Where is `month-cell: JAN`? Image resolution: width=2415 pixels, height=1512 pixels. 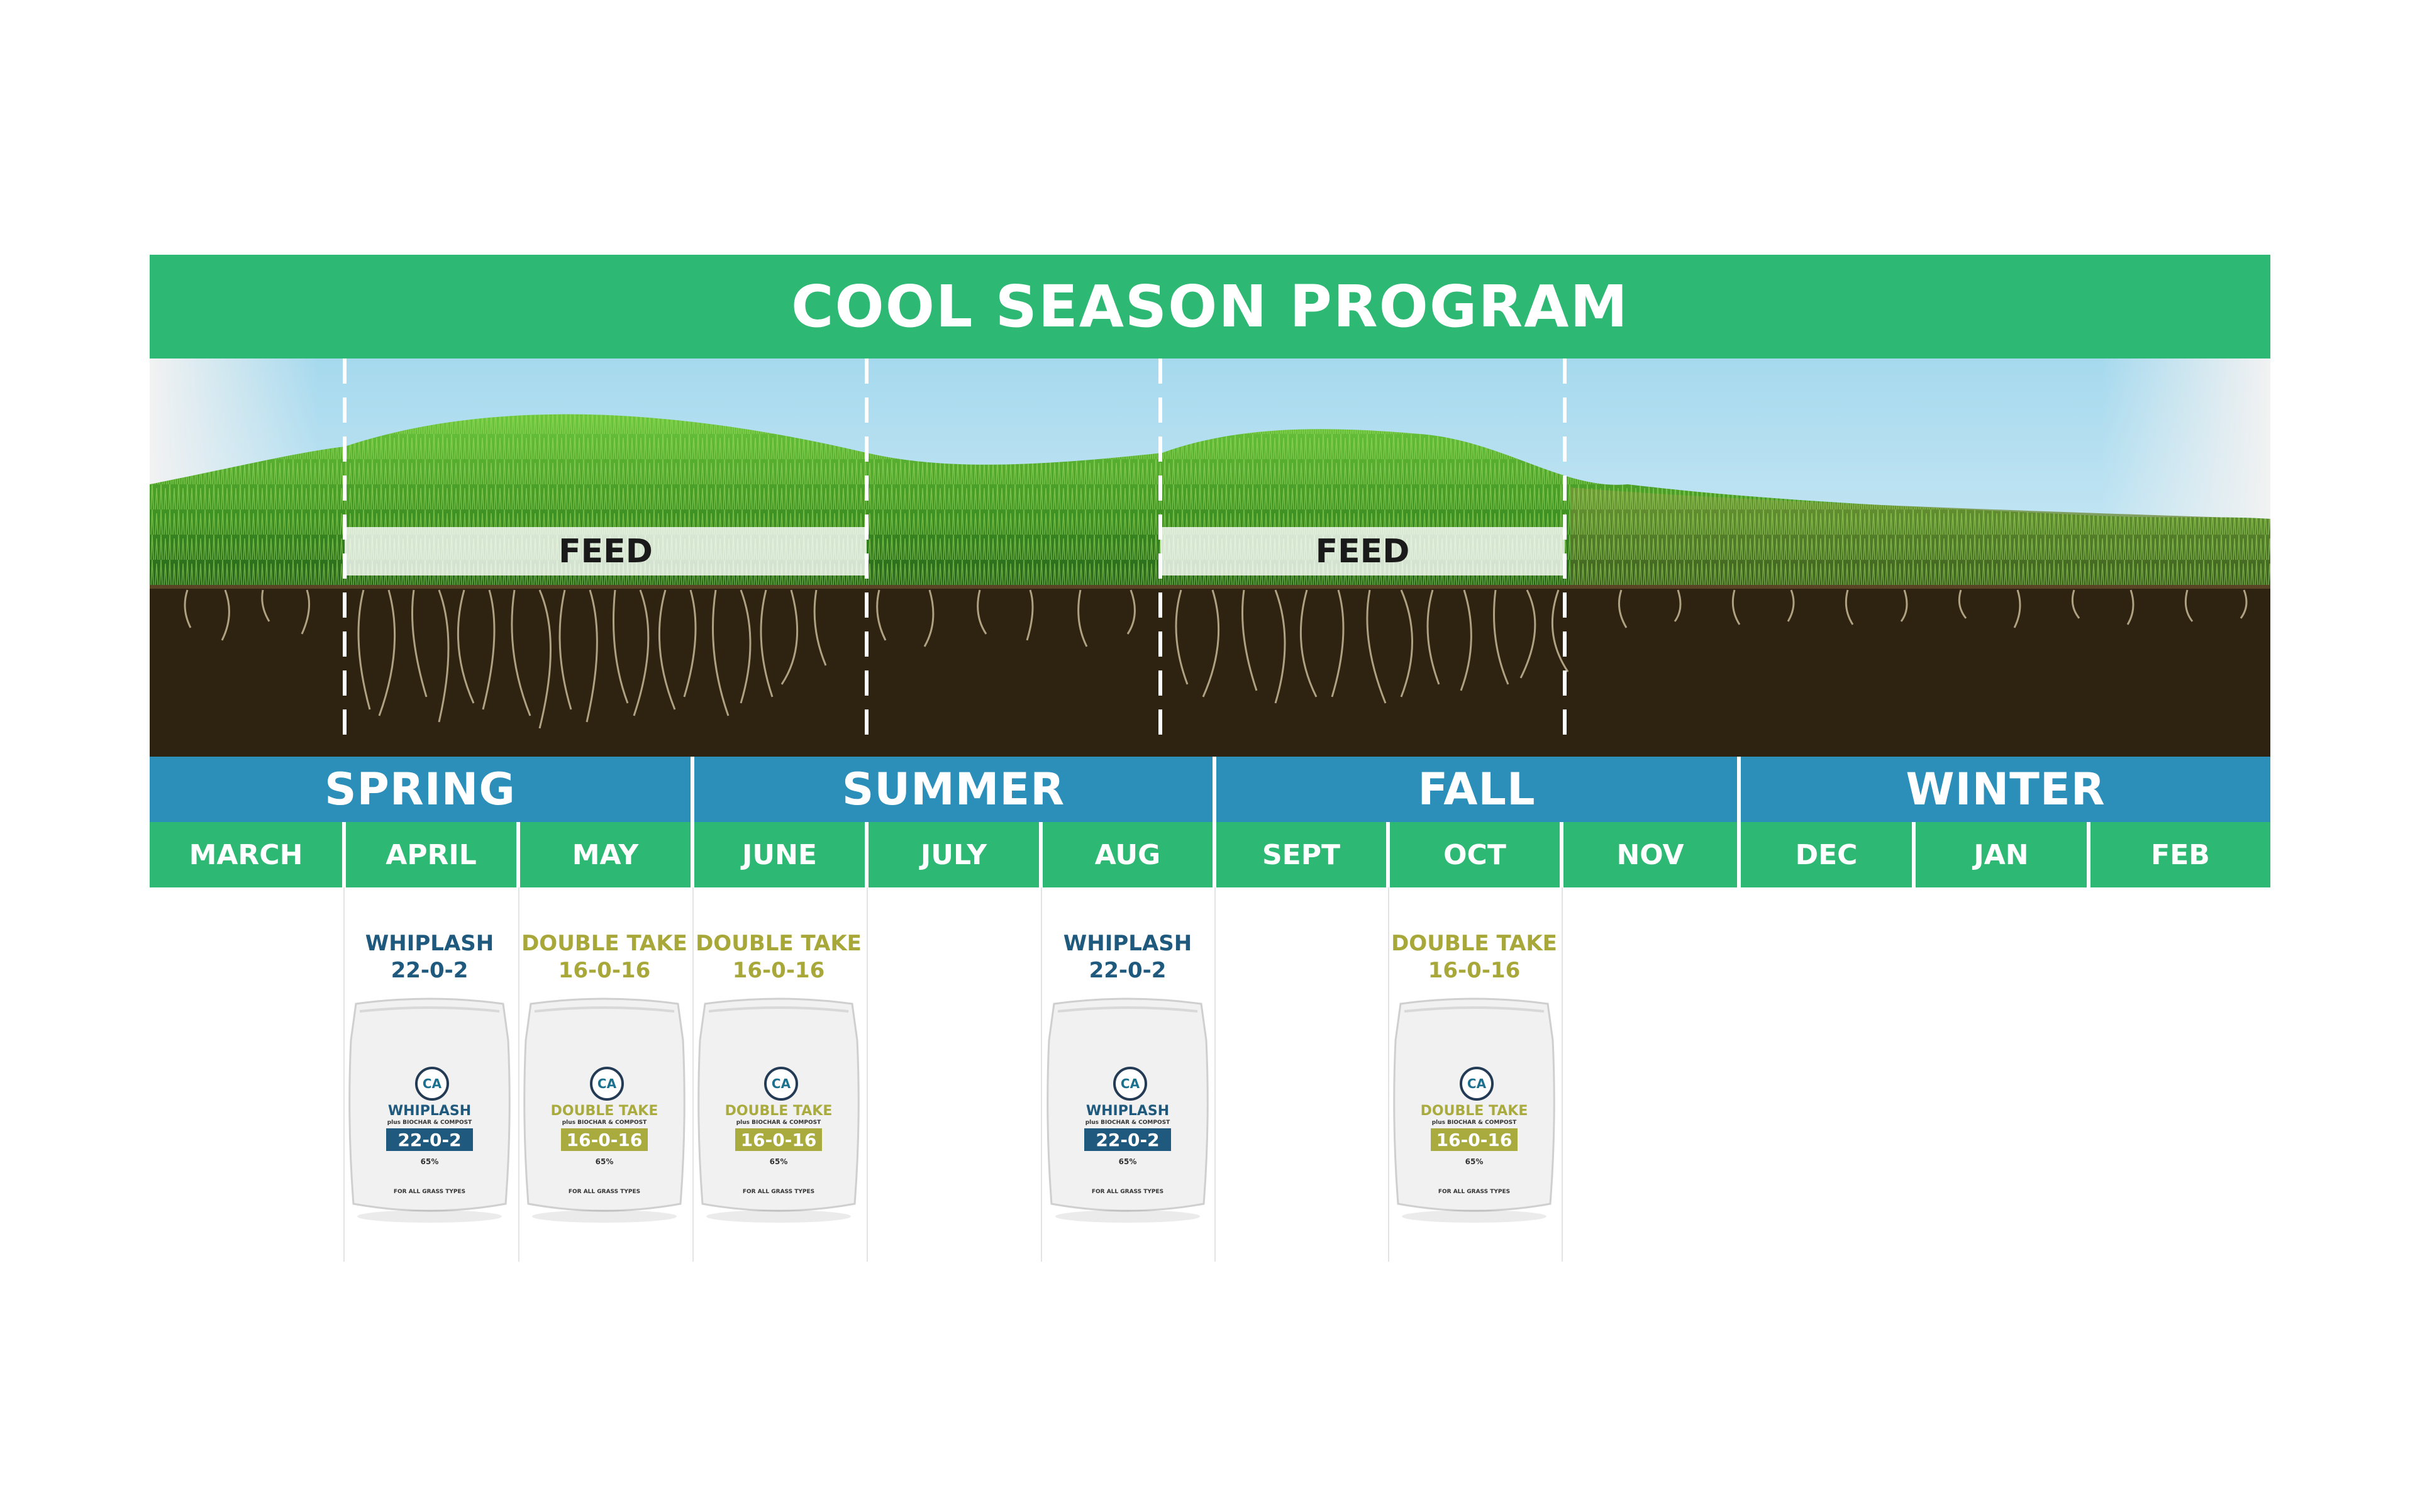
month-cell: JAN is located at coordinates (2001, 854).